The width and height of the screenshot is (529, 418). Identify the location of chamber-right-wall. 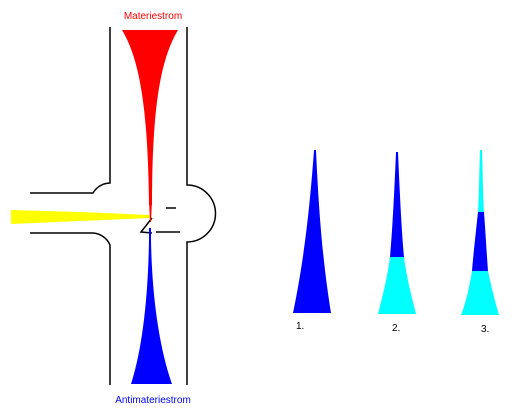
(201, 206).